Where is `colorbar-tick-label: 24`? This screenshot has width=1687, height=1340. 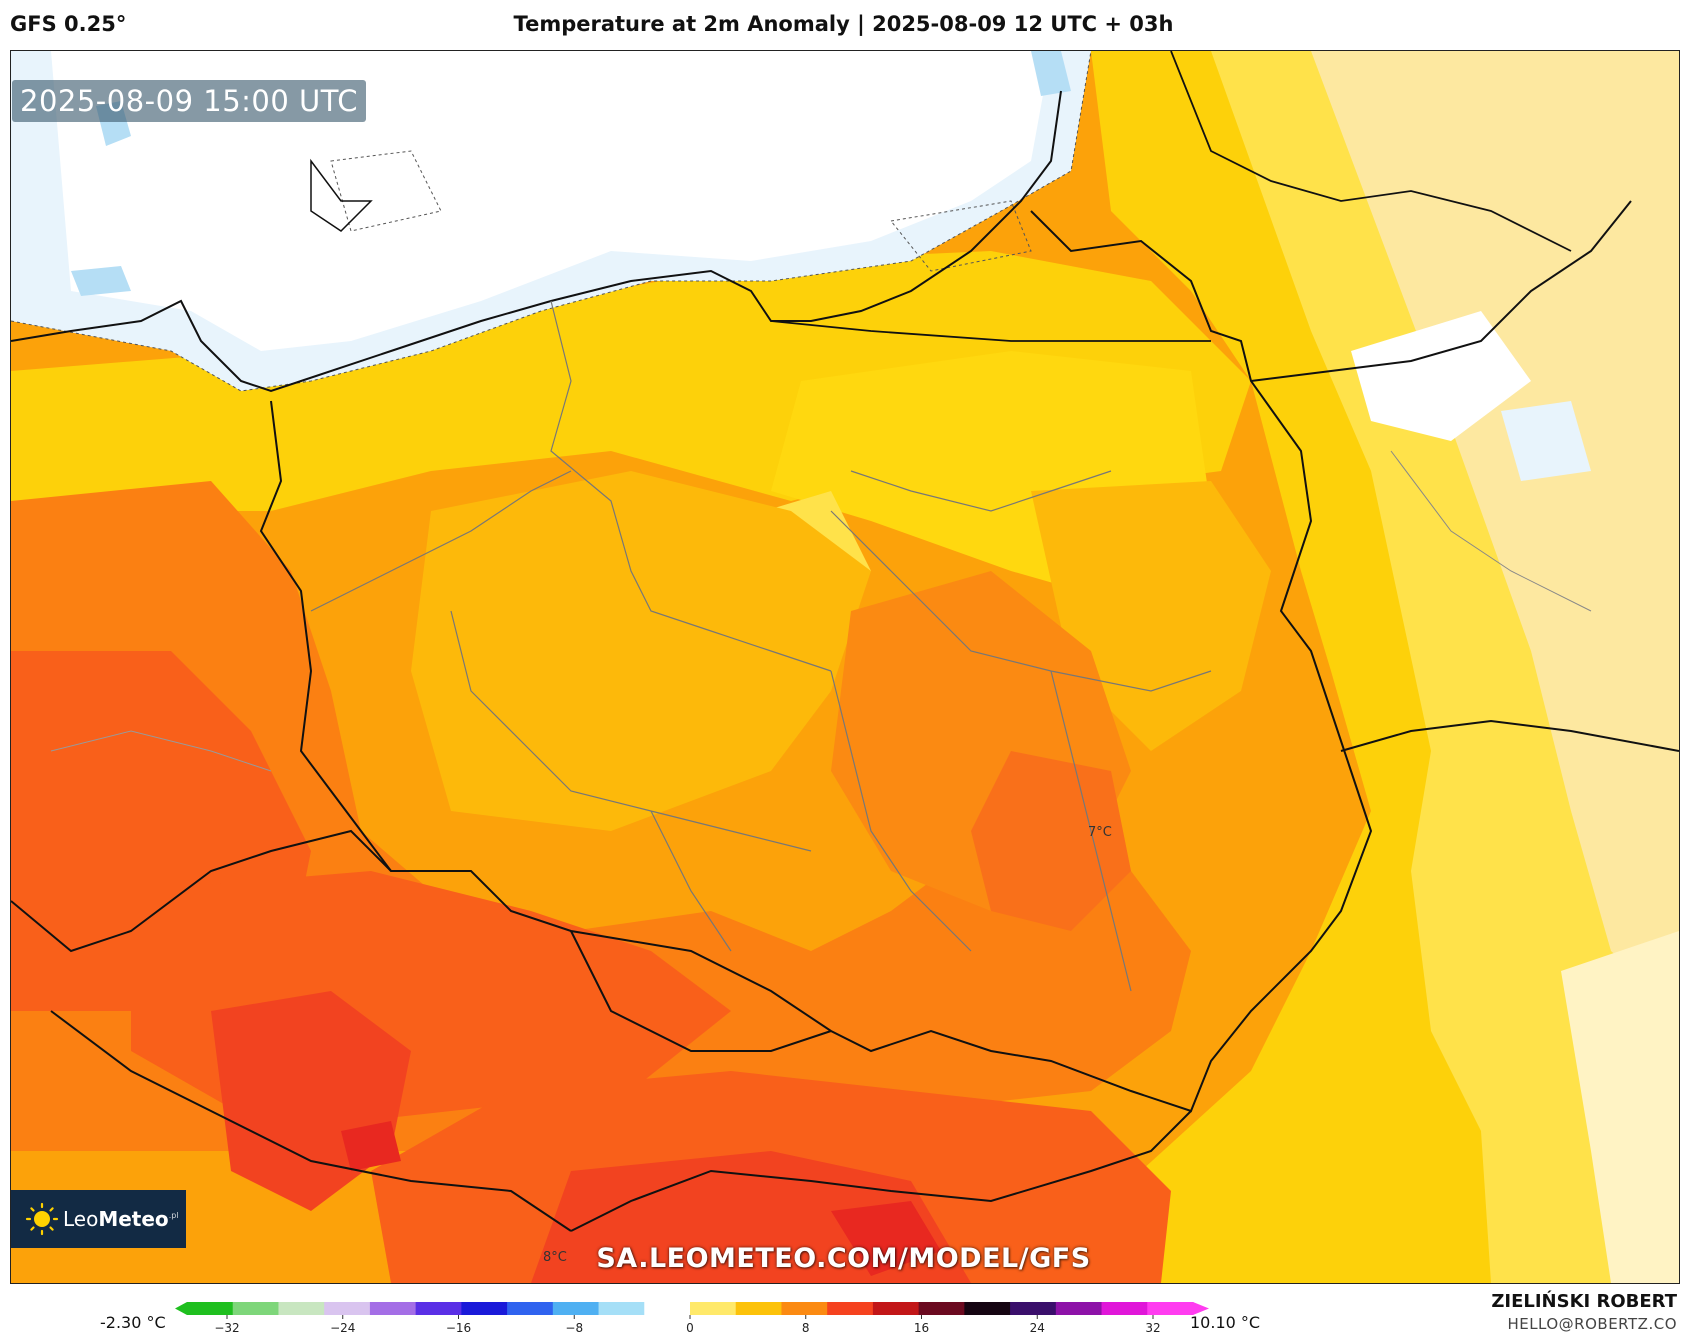
colorbar-tick-label: 24 is located at coordinates (1037, 1328).